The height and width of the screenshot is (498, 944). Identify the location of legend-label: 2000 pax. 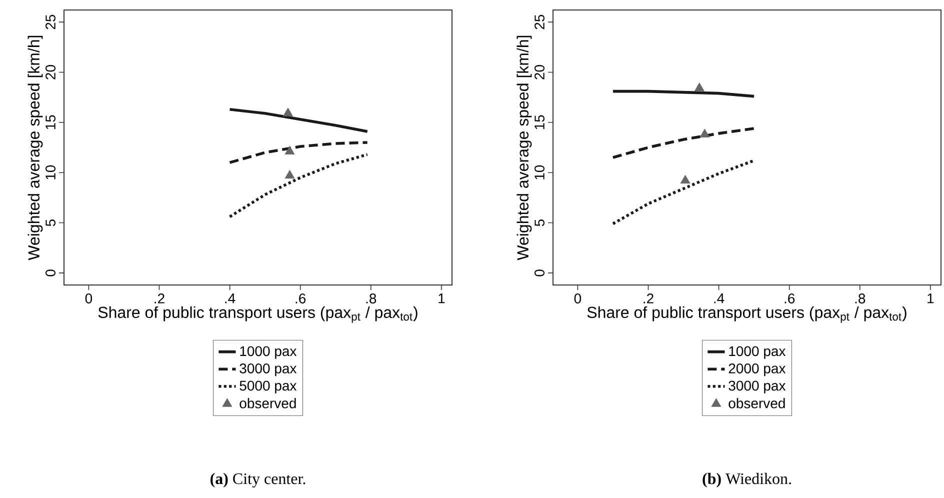
(757, 369).